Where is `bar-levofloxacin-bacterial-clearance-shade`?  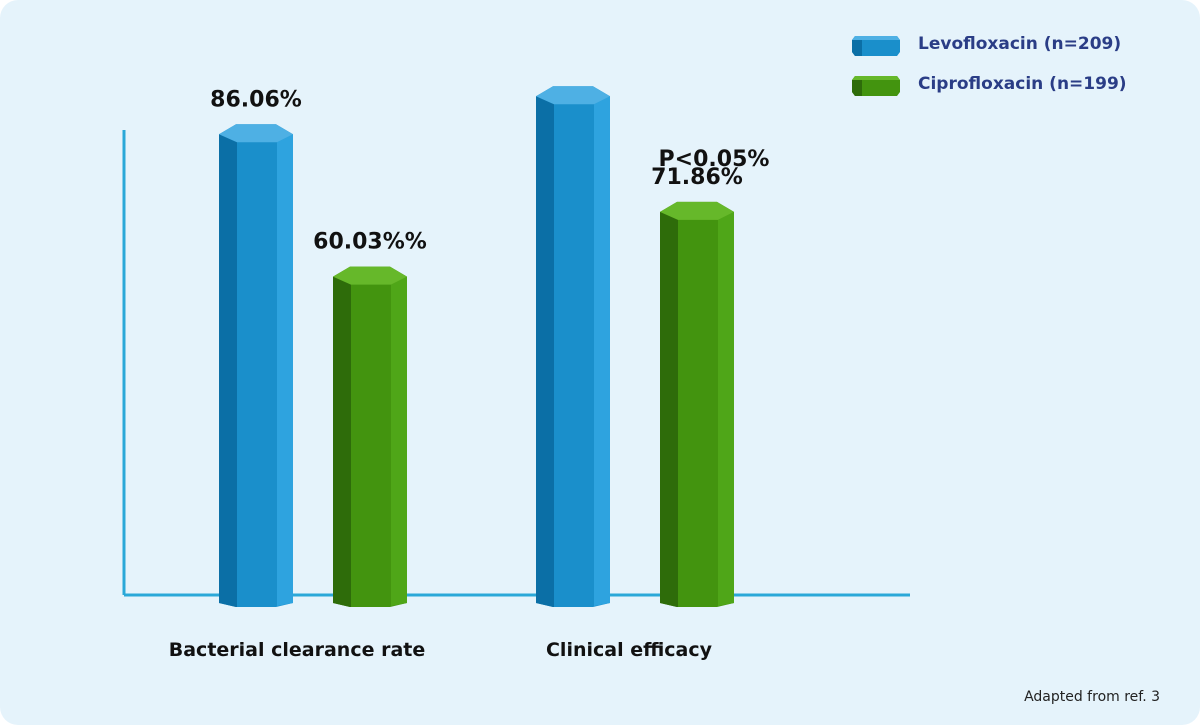
bar-levofloxacin-bacterial-clearance-shade is located at coordinates (228, 370).